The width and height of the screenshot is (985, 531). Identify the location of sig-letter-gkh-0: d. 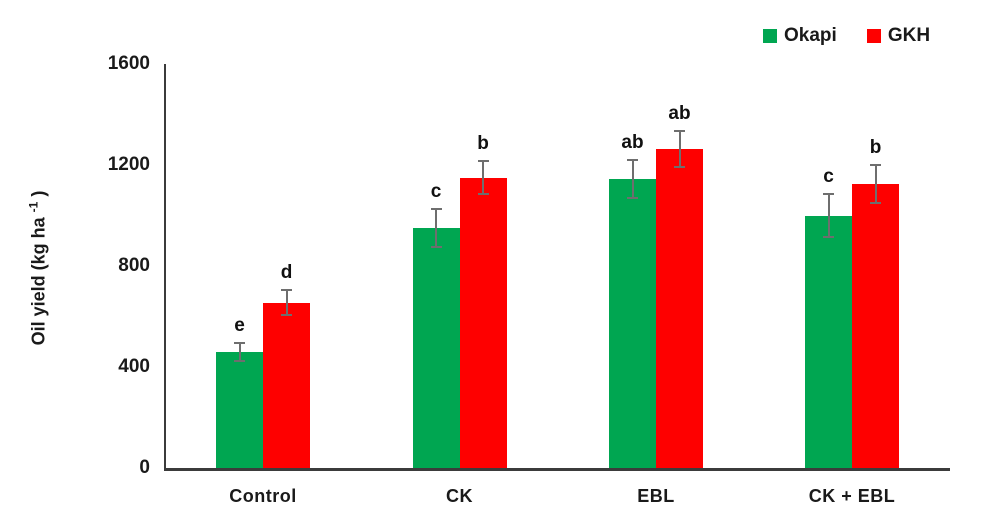
(286, 272).